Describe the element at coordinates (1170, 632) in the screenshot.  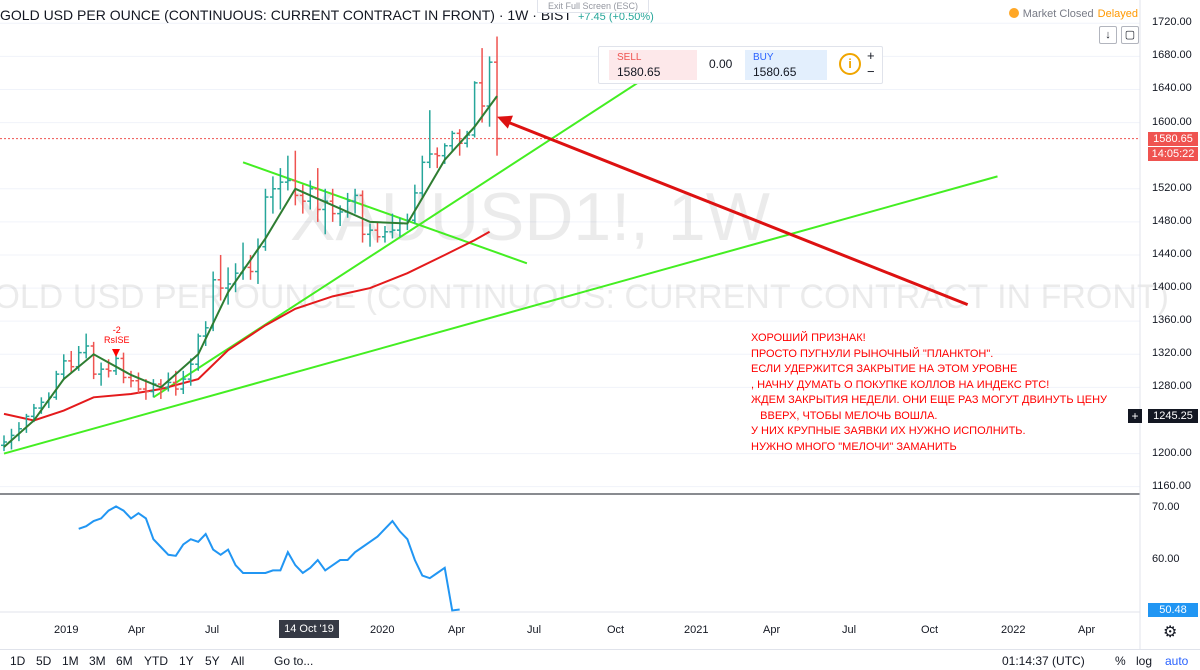
I see `gear-icon: ⚙` at that location.